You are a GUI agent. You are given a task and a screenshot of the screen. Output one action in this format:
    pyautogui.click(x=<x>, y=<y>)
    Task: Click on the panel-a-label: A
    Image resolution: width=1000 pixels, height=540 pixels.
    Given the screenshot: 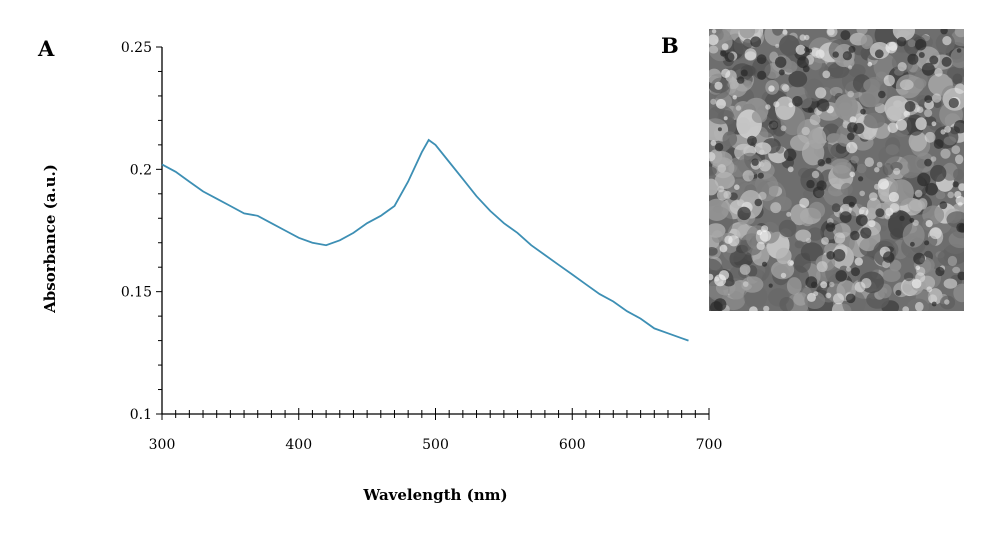 What is the action you would take?
    pyautogui.click(x=46, y=48)
    